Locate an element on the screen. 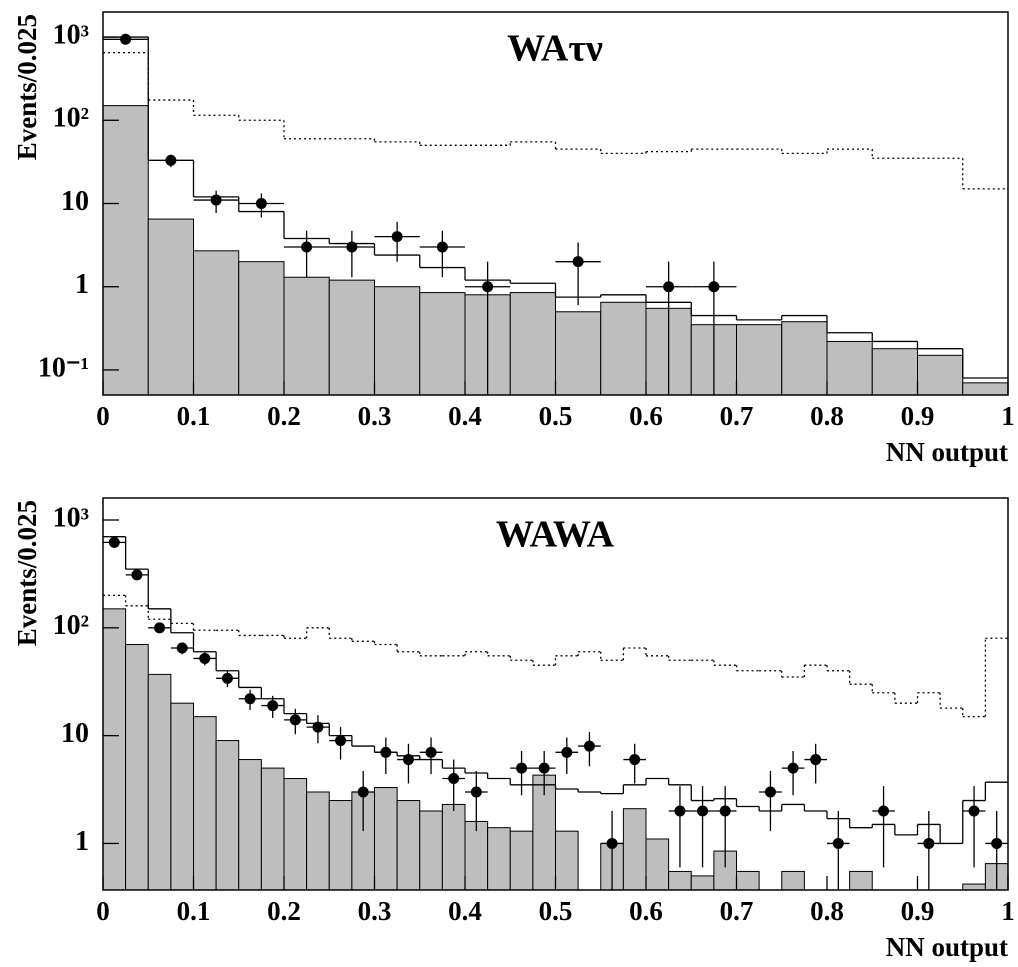 Image resolution: width=1018 pixels, height=967 pixels. y-axis-label: Events/0.025 is located at coordinates (27, 573).